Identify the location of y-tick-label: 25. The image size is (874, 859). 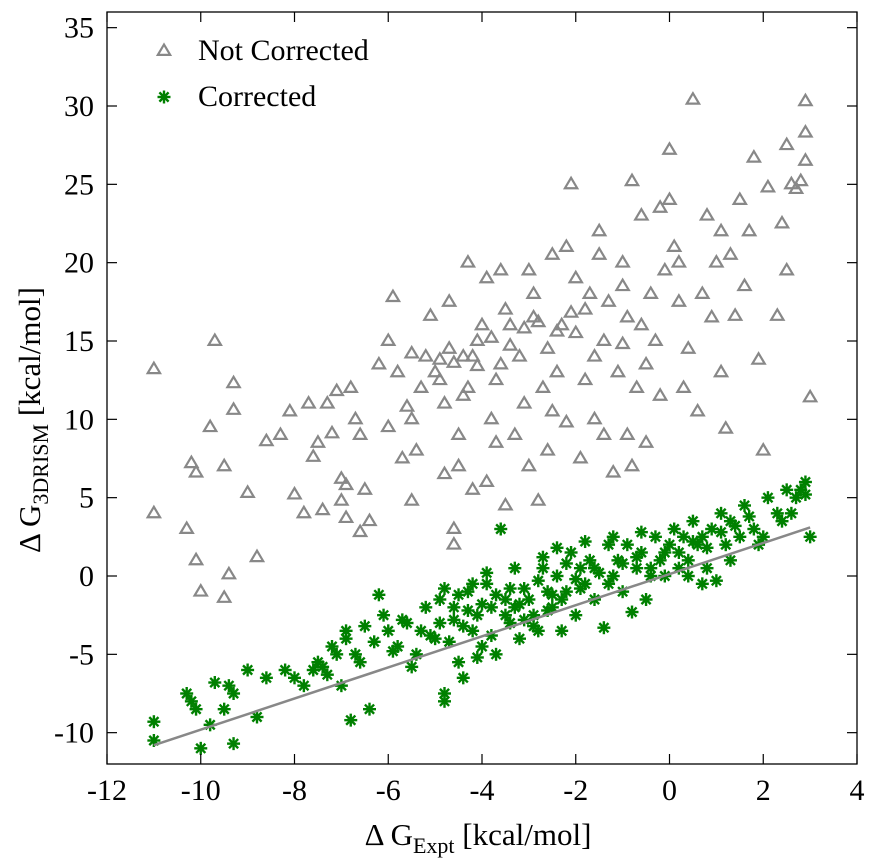
(79, 184).